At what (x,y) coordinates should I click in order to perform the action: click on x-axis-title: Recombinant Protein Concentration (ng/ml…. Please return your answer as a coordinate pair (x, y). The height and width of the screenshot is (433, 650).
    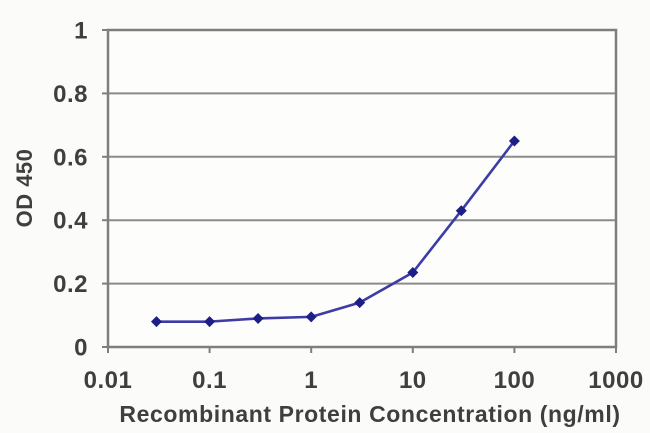
    Looking at the image, I should click on (370, 414).